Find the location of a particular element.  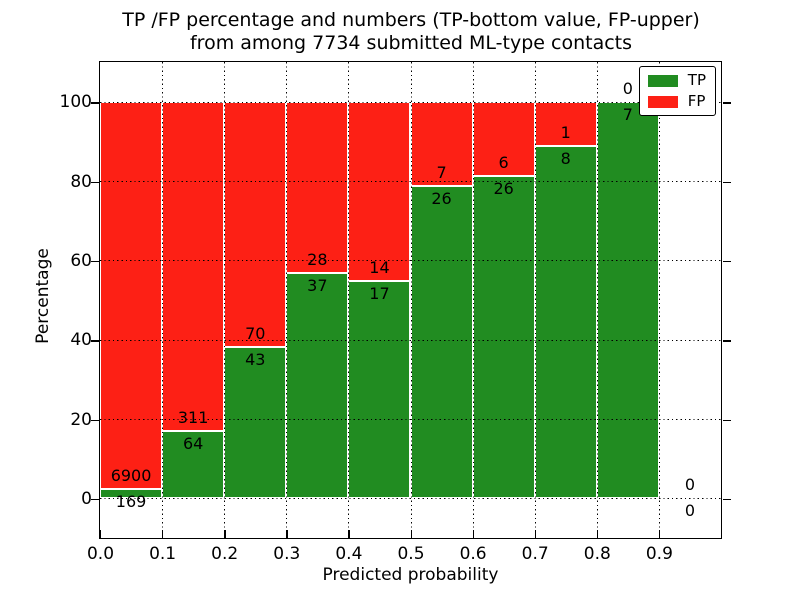

bar-label-tp: 43 is located at coordinates (255, 360).